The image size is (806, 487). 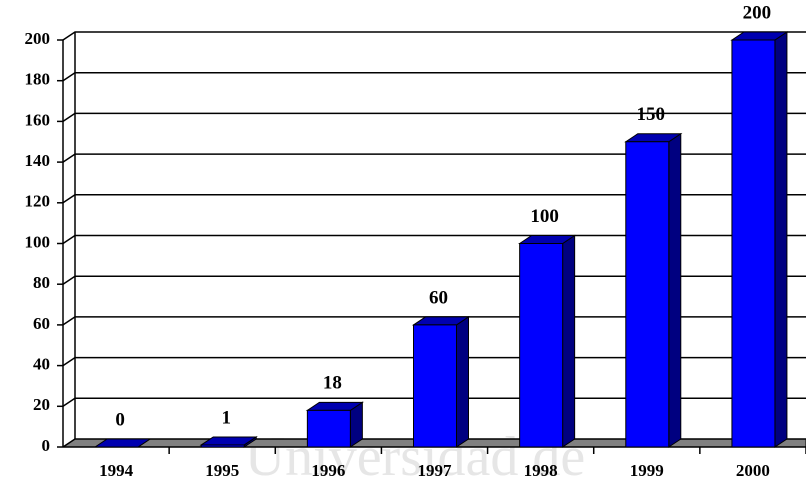 I want to click on x-tick-label: 1998, so click(x=541, y=470).